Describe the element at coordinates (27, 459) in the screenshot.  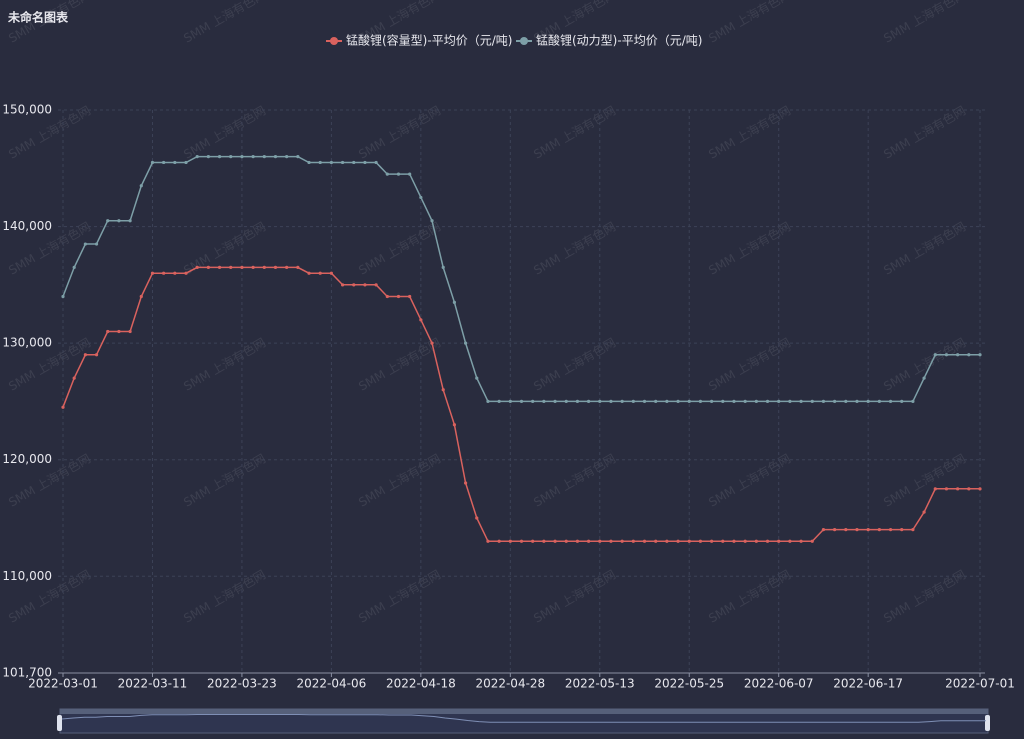
I see `y-tick-label: 120,000` at that location.